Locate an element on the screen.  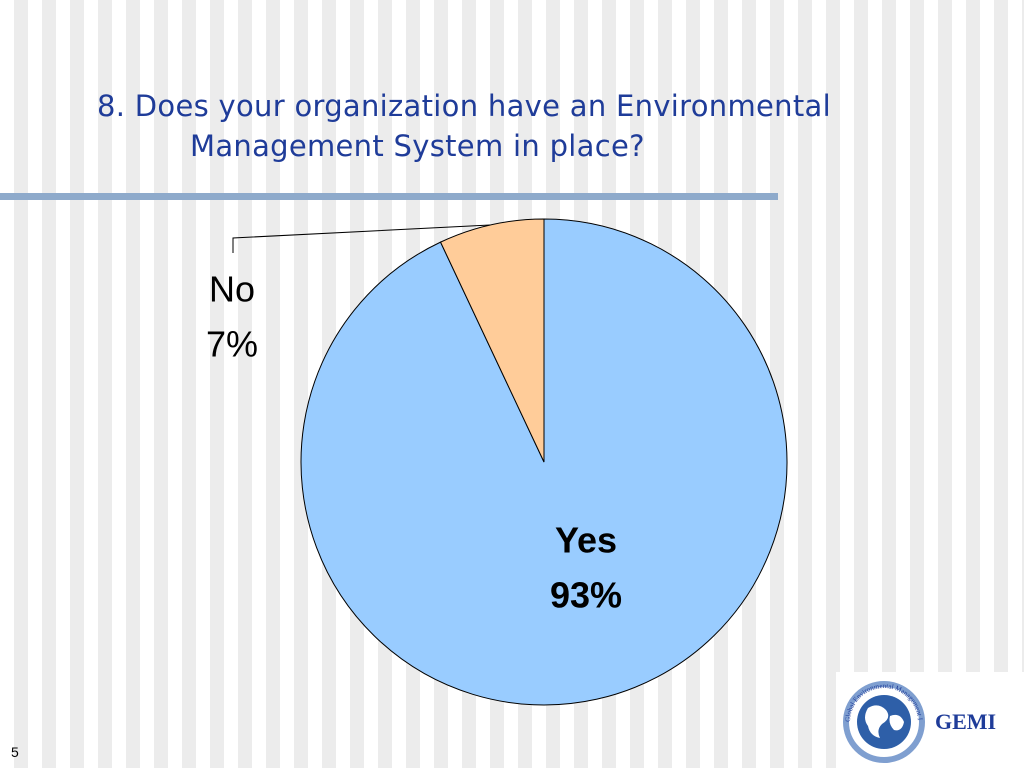
slide-number: 5 is located at coordinates (15, 752).